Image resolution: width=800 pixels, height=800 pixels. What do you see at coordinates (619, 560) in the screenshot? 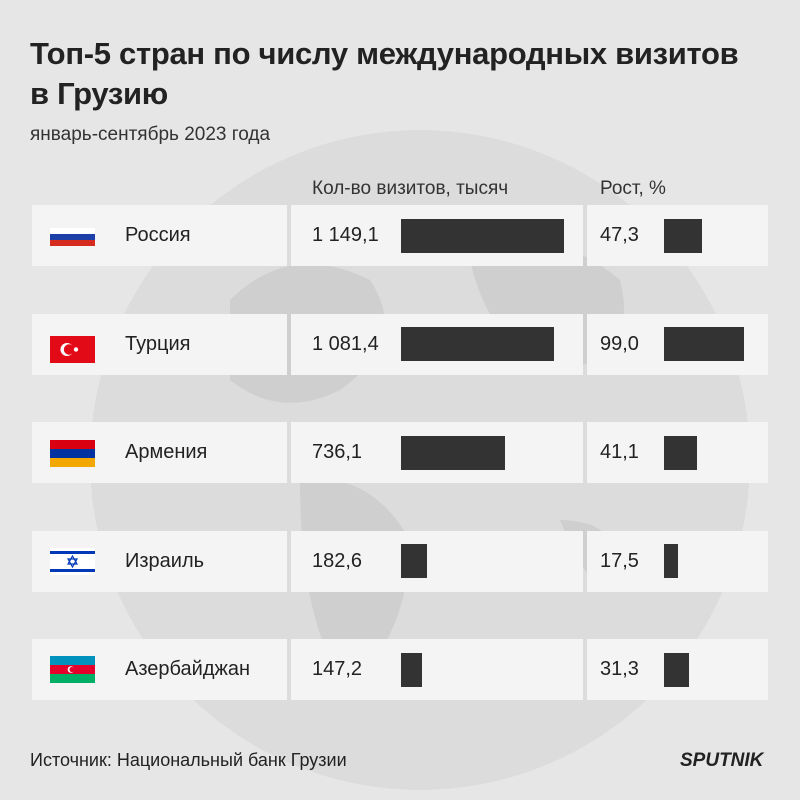
I see `value-label: 17,5` at bounding box center [619, 560].